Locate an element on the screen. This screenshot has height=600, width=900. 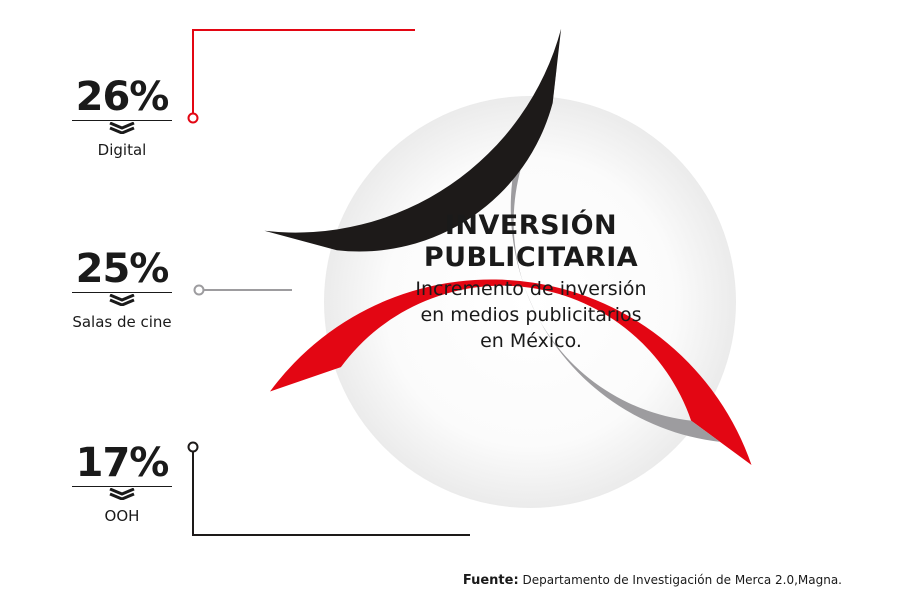
source-label: Fuente: is located at coordinates (490, 580).